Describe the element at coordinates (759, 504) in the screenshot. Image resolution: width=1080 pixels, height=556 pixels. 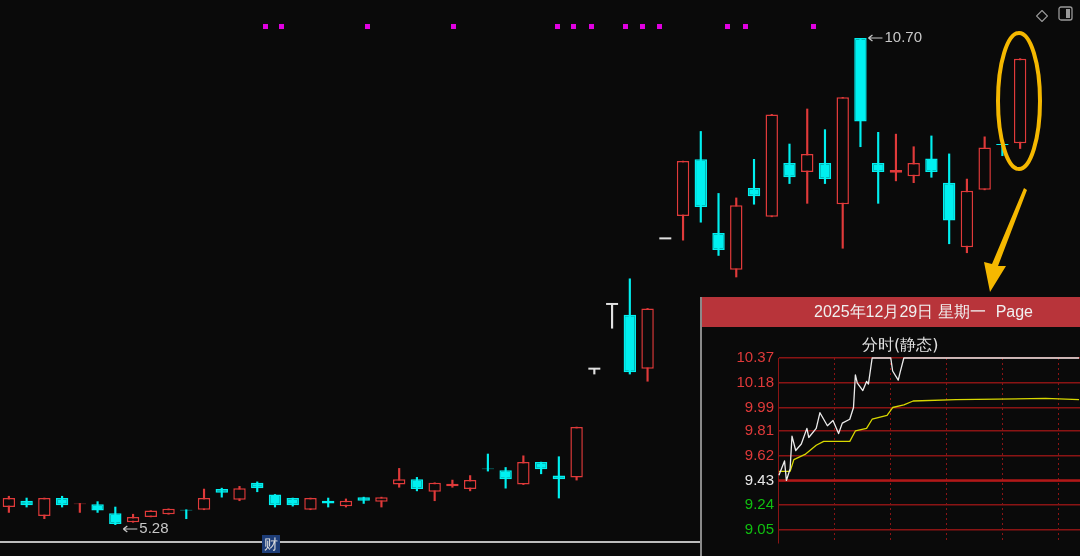
I see `y-tick-label: 9.24` at that location.